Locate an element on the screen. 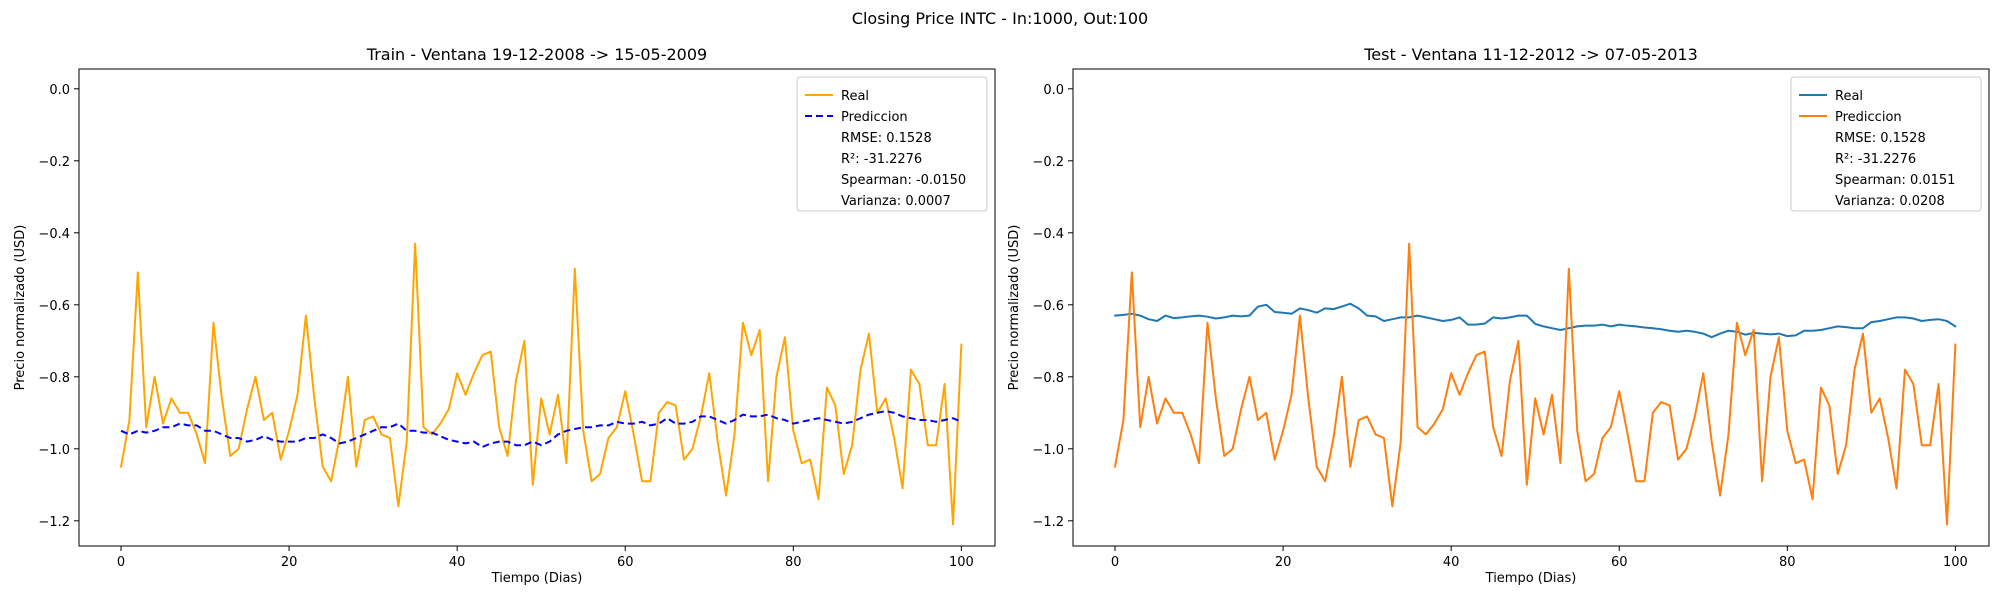  series-line-real is located at coordinates (1535, 320).